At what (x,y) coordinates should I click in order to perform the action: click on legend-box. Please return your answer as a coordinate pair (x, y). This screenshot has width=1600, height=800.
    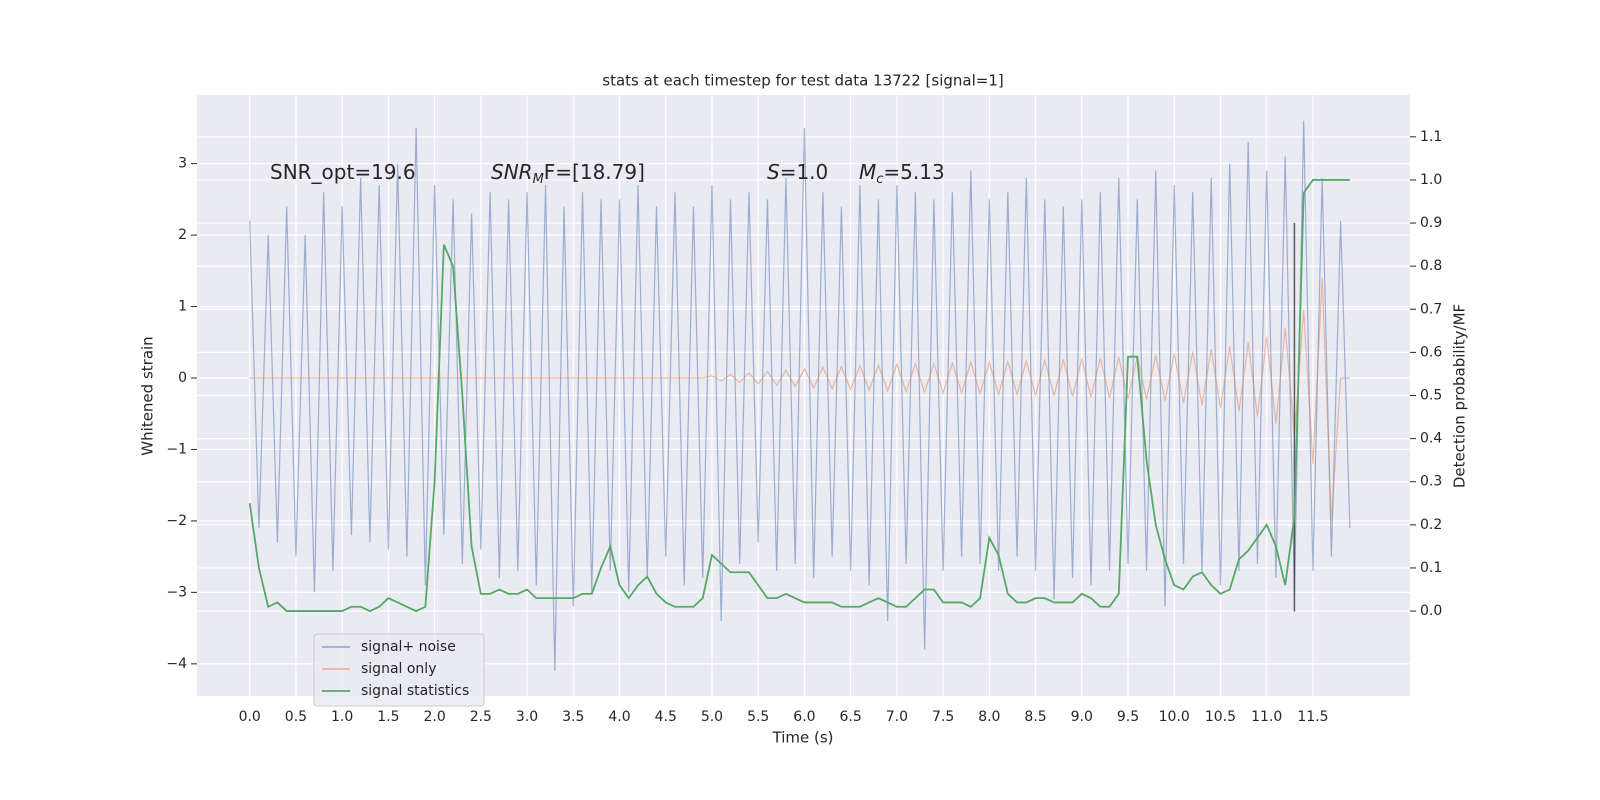
    Looking at the image, I should click on (399, 670).